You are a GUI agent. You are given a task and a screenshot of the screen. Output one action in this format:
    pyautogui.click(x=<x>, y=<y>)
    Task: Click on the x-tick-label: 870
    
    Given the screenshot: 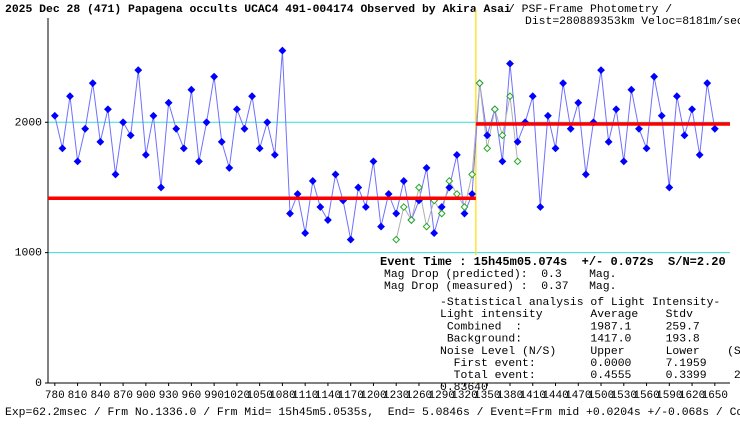 What is the action you would take?
    pyautogui.click(x=123, y=396)
    